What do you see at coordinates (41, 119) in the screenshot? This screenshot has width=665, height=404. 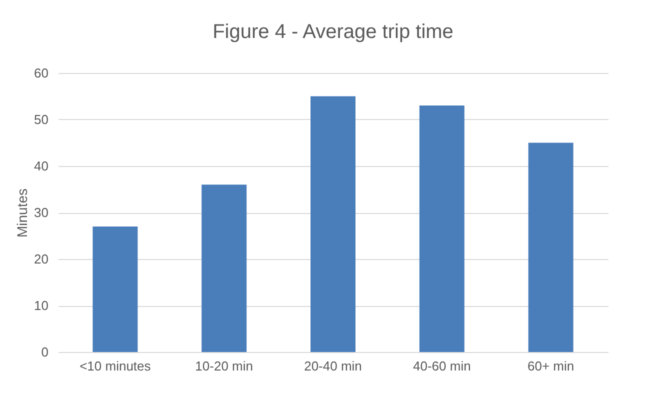 I see `y-tick-label: 50` at bounding box center [41, 119].